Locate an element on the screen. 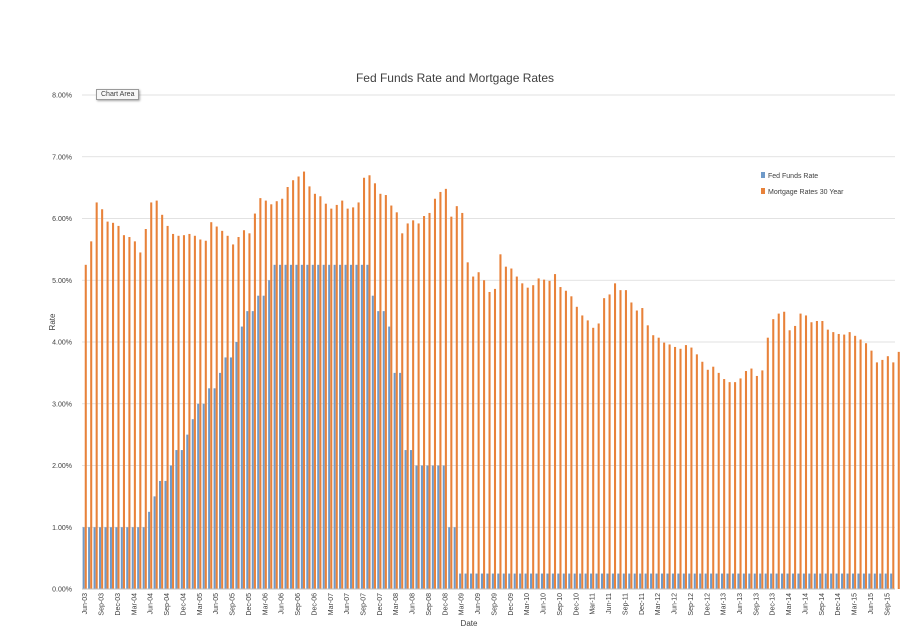 This screenshot has height=631, width=900. x-tick-label: Jun-13 is located at coordinates (740, 604).